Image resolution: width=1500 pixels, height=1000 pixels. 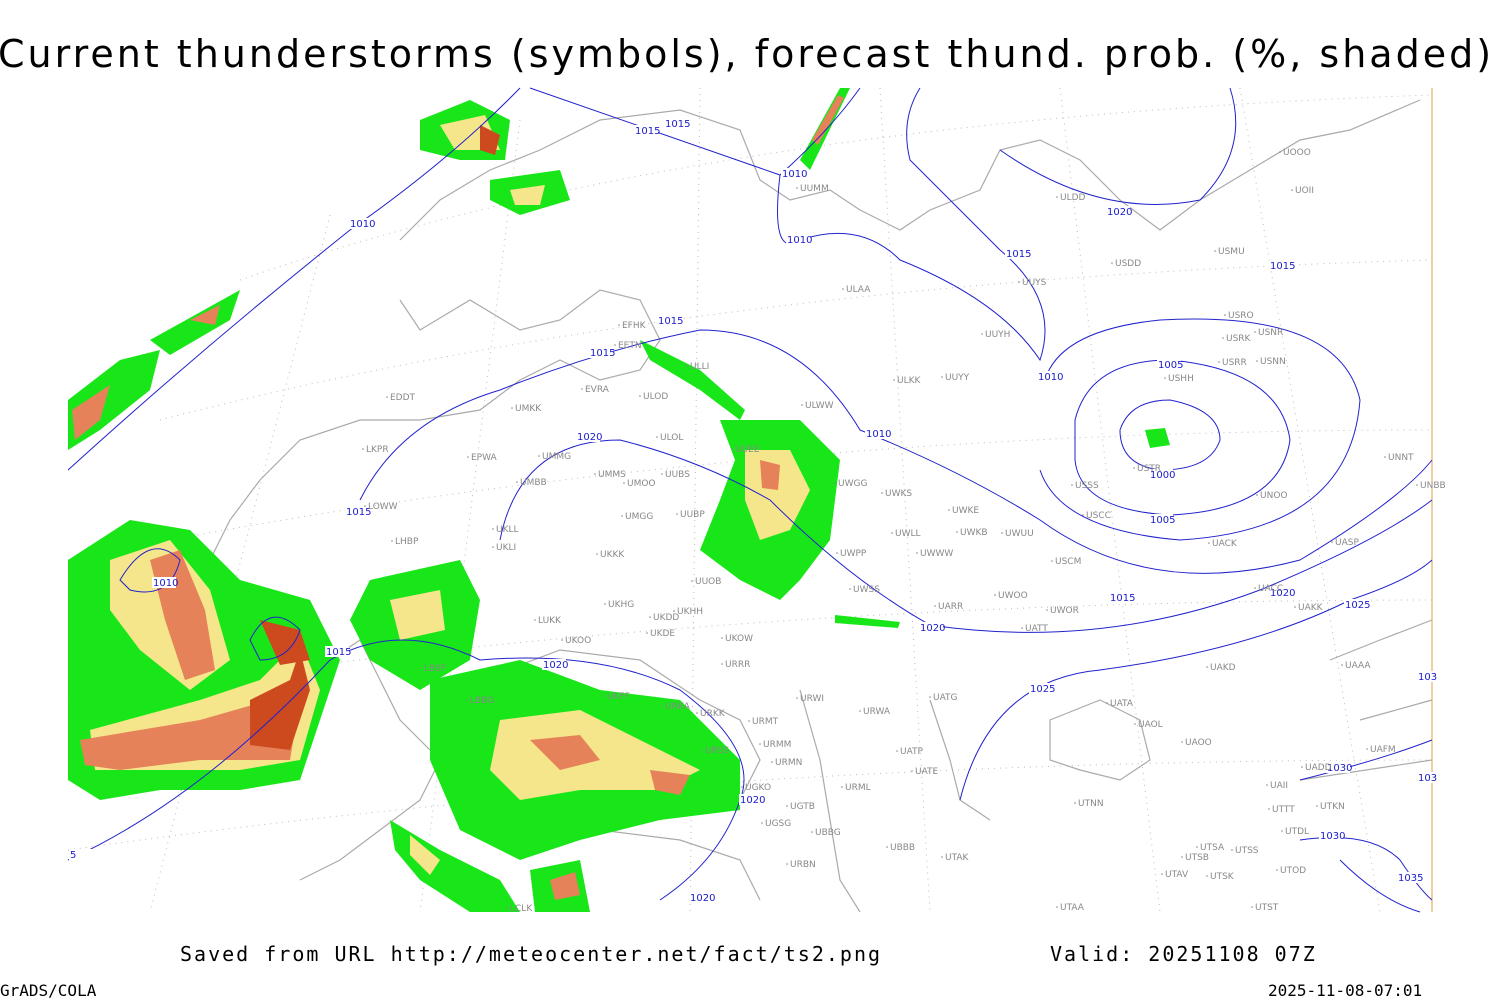 What do you see at coordinates (912, 752) in the screenshot?
I see `station-label: UATP` at bounding box center [912, 752].